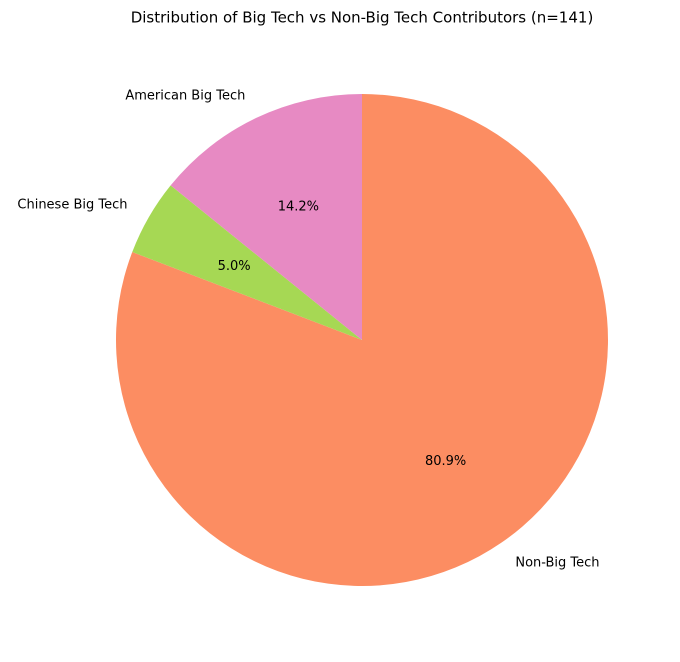 Image resolution: width=680 pixels, height=662 pixels. What do you see at coordinates (72, 204) in the screenshot?
I see `slice-label: Chinese Big Tech` at bounding box center [72, 204].